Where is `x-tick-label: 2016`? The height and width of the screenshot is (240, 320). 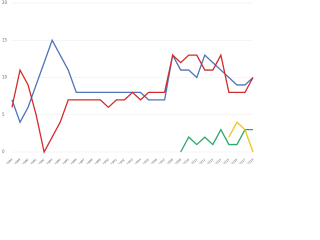
x-tick-label: 2016 is located at coordinates (234, 161).